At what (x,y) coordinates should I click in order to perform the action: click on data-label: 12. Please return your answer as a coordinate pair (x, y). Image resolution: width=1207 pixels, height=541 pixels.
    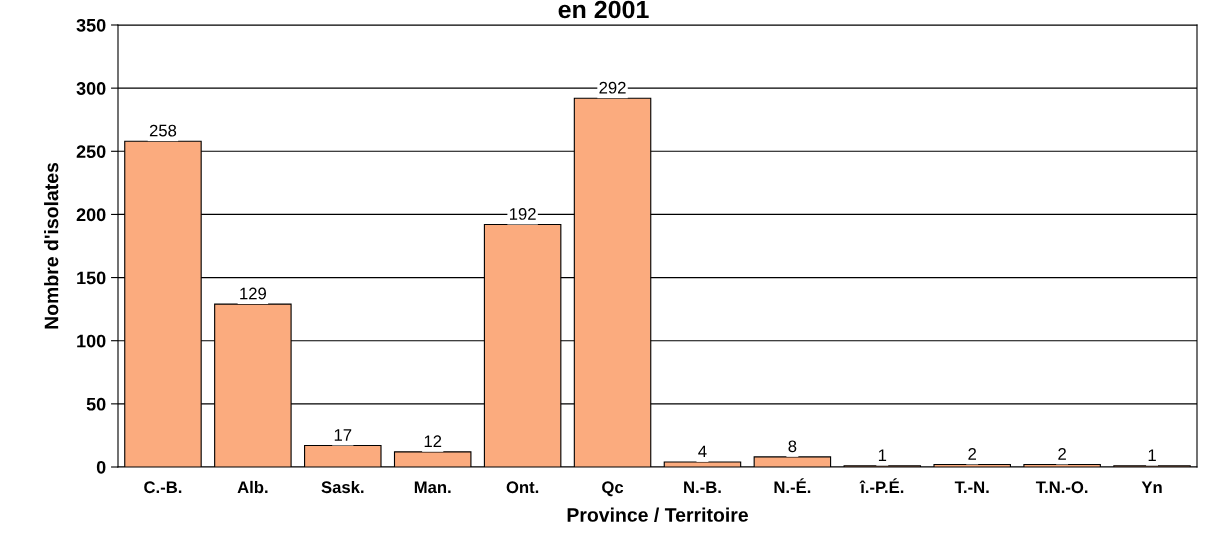
    Looking at the image, I should click on (433, 441).